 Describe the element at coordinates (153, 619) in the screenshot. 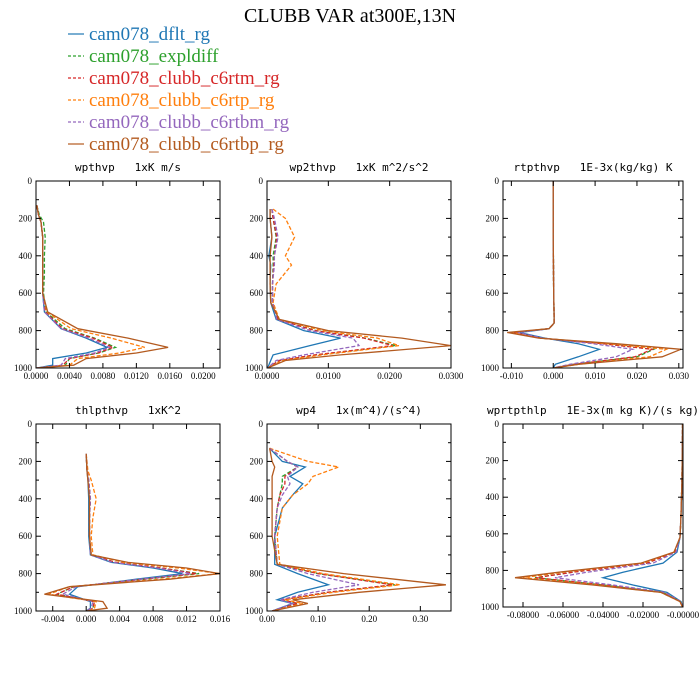

I see `x-tick-label: 0.008` at that location.